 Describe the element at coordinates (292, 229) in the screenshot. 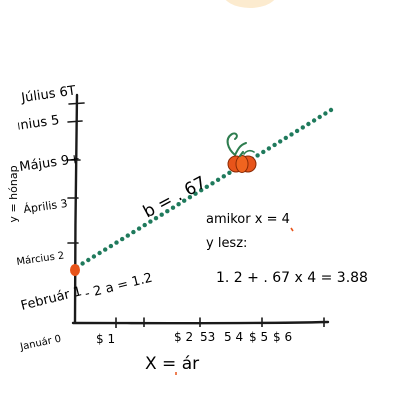

I see `red-mark` at that location.